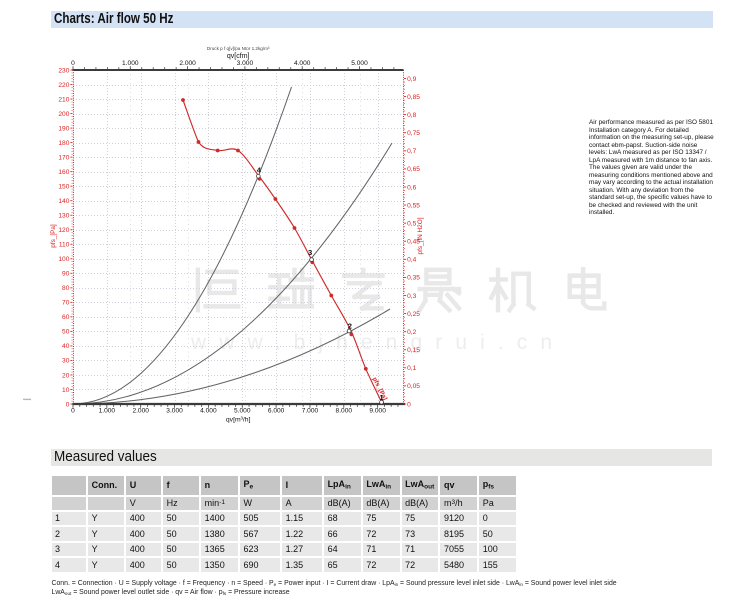 This screenshot has height=611, width=750. I want to click on svg-text: 140, so click(63, 201).